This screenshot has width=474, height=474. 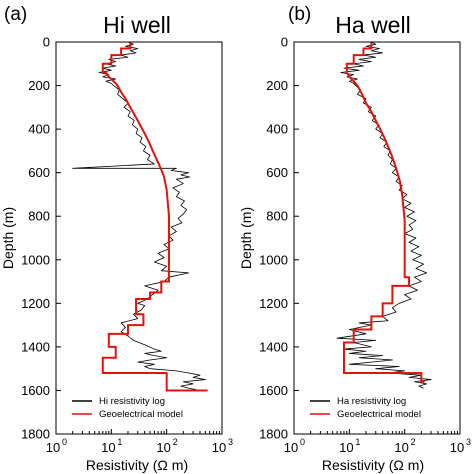 What do you see at coordinates (273, 259) in the screenshot?
I see `panel-b-y-tick-label: 1000` at bounding box center [273, 259].